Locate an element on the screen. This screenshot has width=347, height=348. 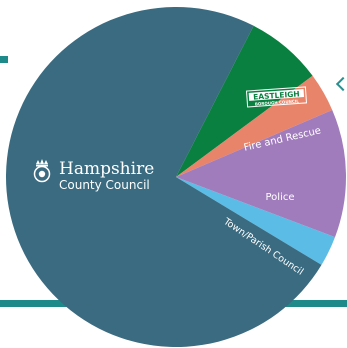
eastleigh-sub-label: BOROUGH COUNCIL is located at coordinates (277, 102).